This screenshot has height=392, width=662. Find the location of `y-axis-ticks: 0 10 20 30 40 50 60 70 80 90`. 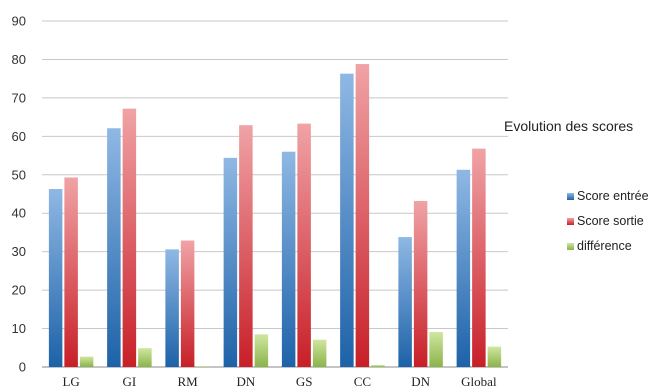

y-axis-ticks: 0 10 20 30 40 50 60 70 80 90 is located at coordinates (19, 194).